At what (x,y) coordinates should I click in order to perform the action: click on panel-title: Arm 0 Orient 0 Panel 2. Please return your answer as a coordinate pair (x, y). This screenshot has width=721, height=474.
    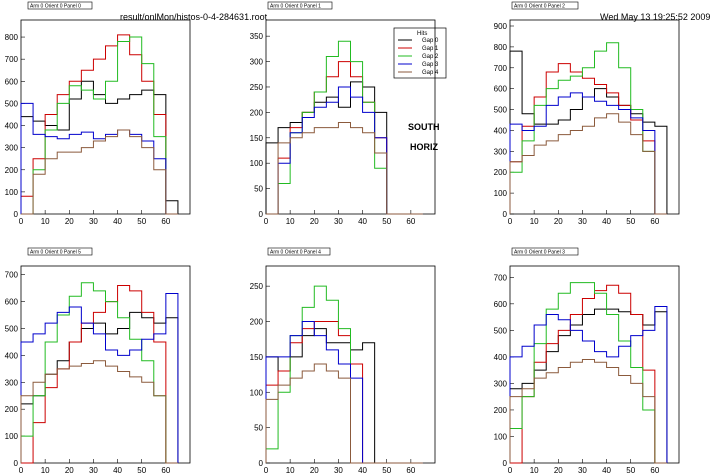
    Looking at the image, I should click on (545, 5).